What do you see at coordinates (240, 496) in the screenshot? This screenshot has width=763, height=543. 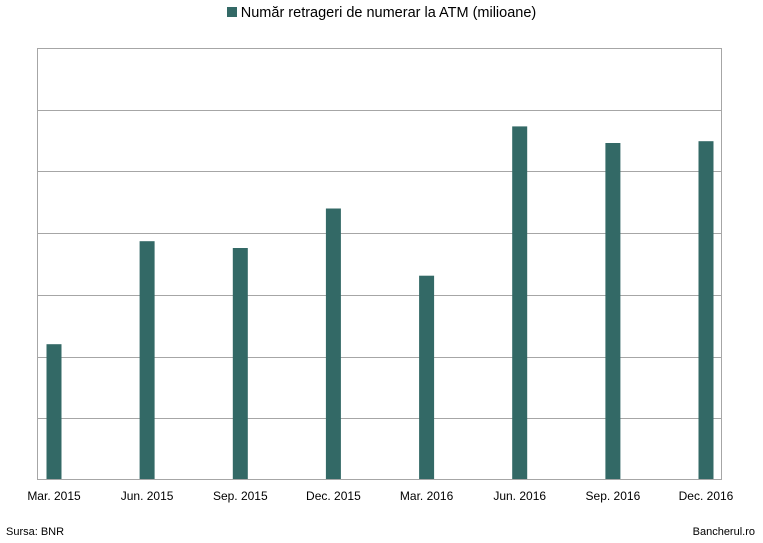 I see `x-tick-label: Sep. 2015` at bounding box center [240, 496].